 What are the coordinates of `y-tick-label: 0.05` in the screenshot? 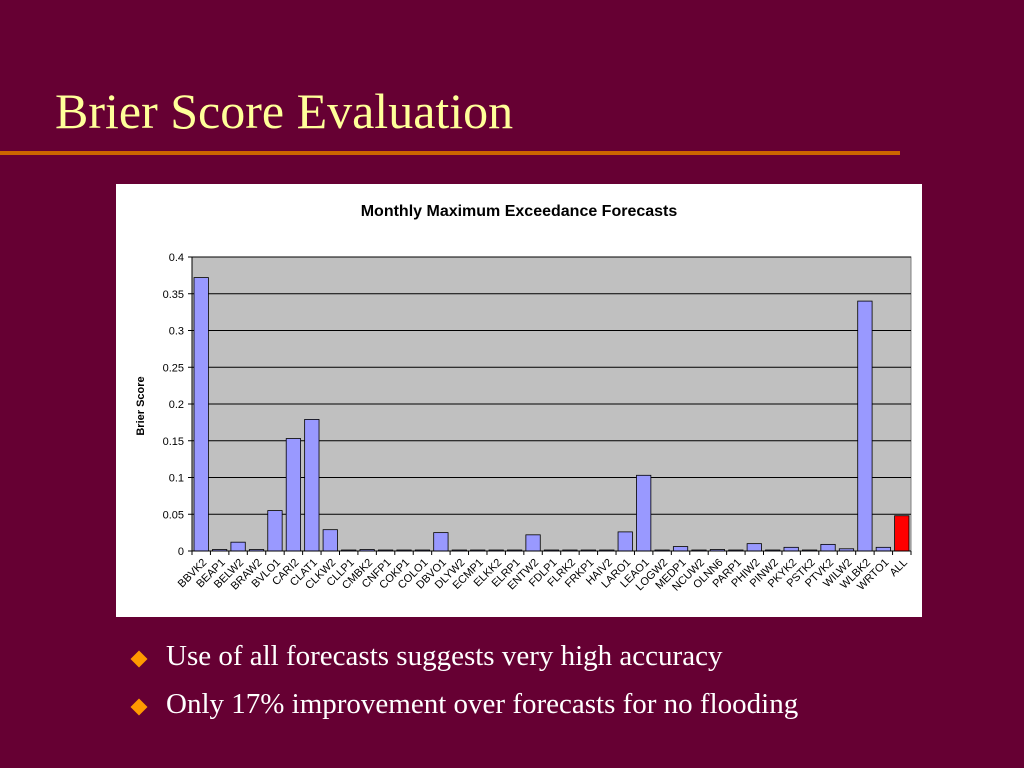 It's located at (173, 515).